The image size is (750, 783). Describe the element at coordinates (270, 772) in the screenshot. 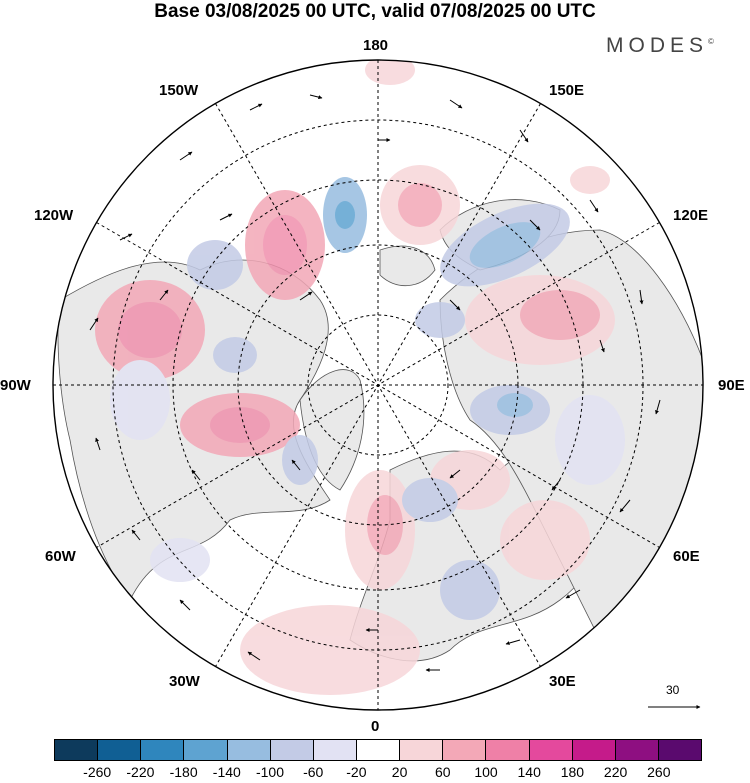

I see `colorbar-tick-label: -100` at that location.